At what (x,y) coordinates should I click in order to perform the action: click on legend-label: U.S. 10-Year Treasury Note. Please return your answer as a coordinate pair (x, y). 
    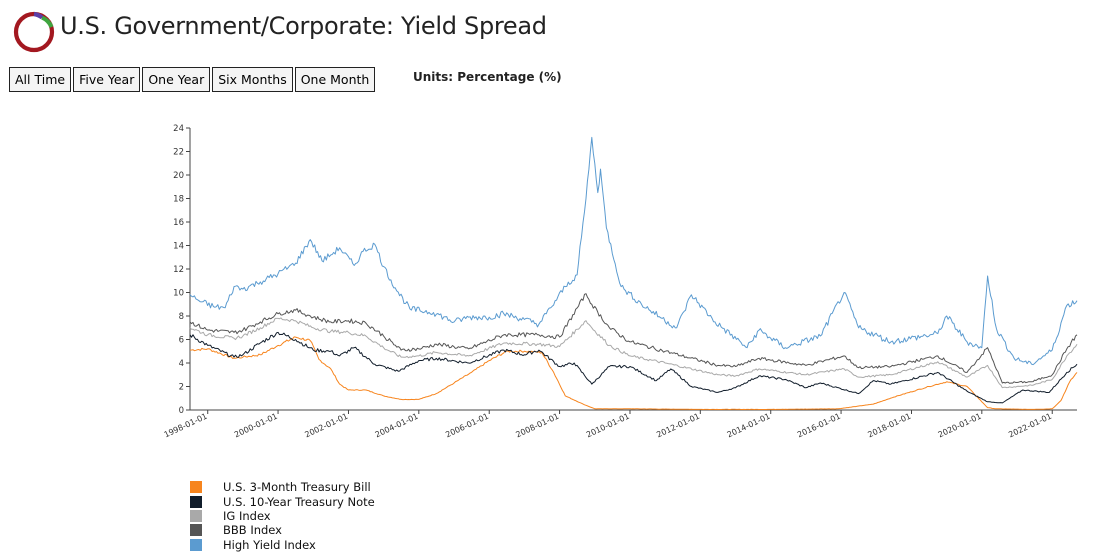
    Looking at the image, I should click on (299, 501).